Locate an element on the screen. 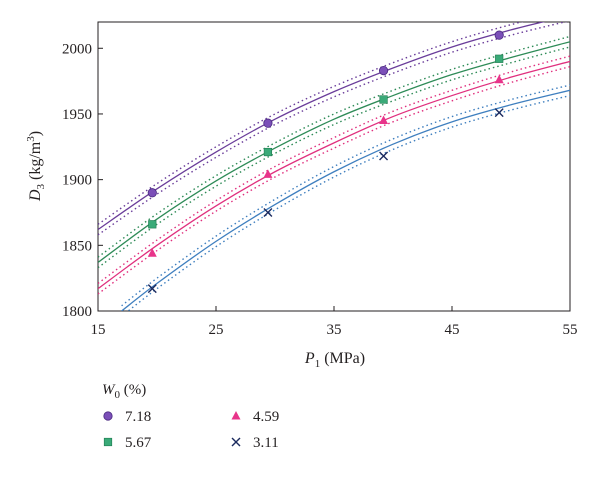 This screenshot has height=479, width=600. legend-marker-7.18 is located at coordinates (108, 416).